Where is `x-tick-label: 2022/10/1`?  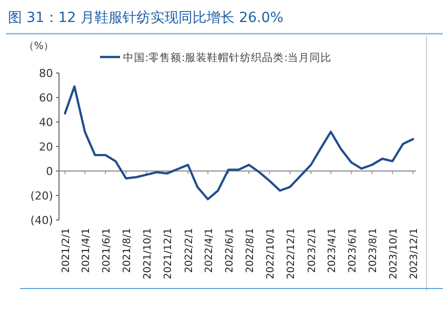 x-tick-label: 2022/10/1 is located at coordinates (270, 254).